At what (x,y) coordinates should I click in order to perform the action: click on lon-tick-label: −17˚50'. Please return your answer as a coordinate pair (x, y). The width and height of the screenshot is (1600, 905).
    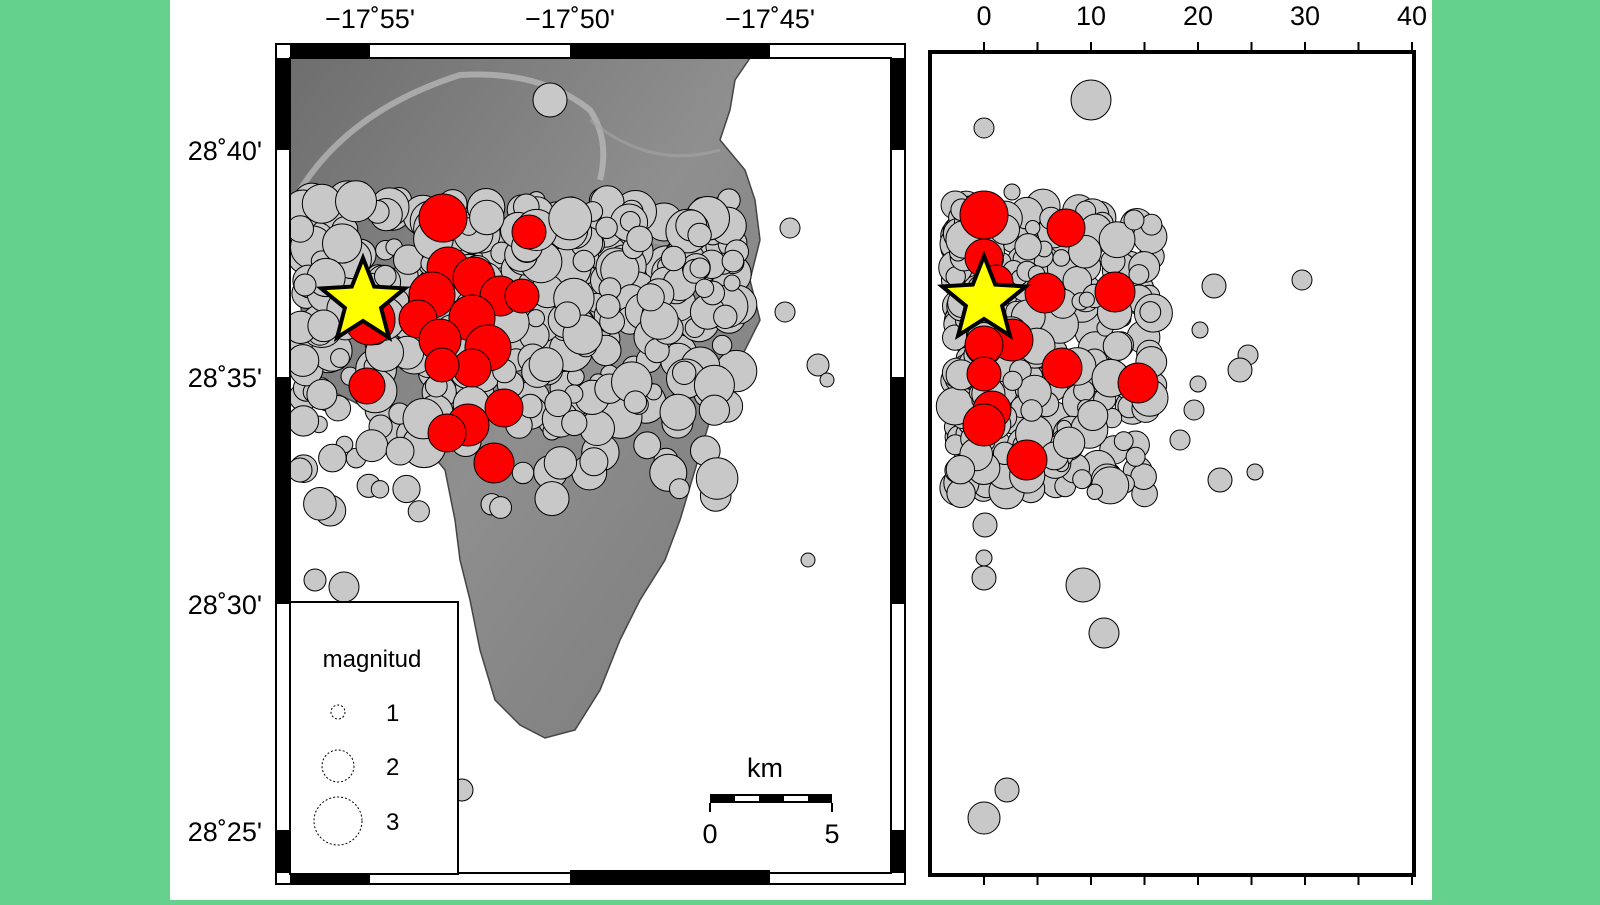
    Looking at the image, I should click on (570, 19).